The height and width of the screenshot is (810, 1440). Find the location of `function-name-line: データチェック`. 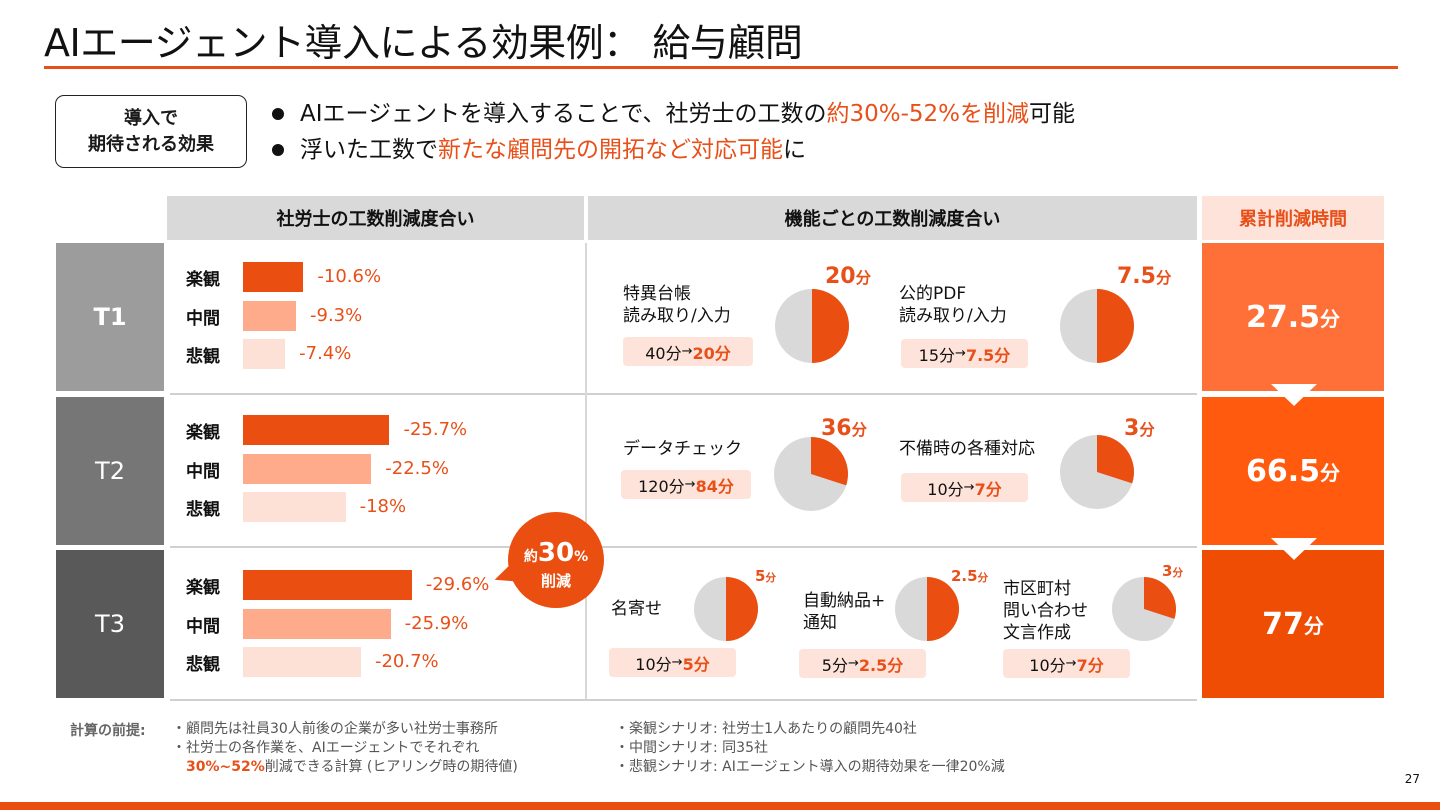

function-name-line: データチェック is located at coordinates (682, 449).